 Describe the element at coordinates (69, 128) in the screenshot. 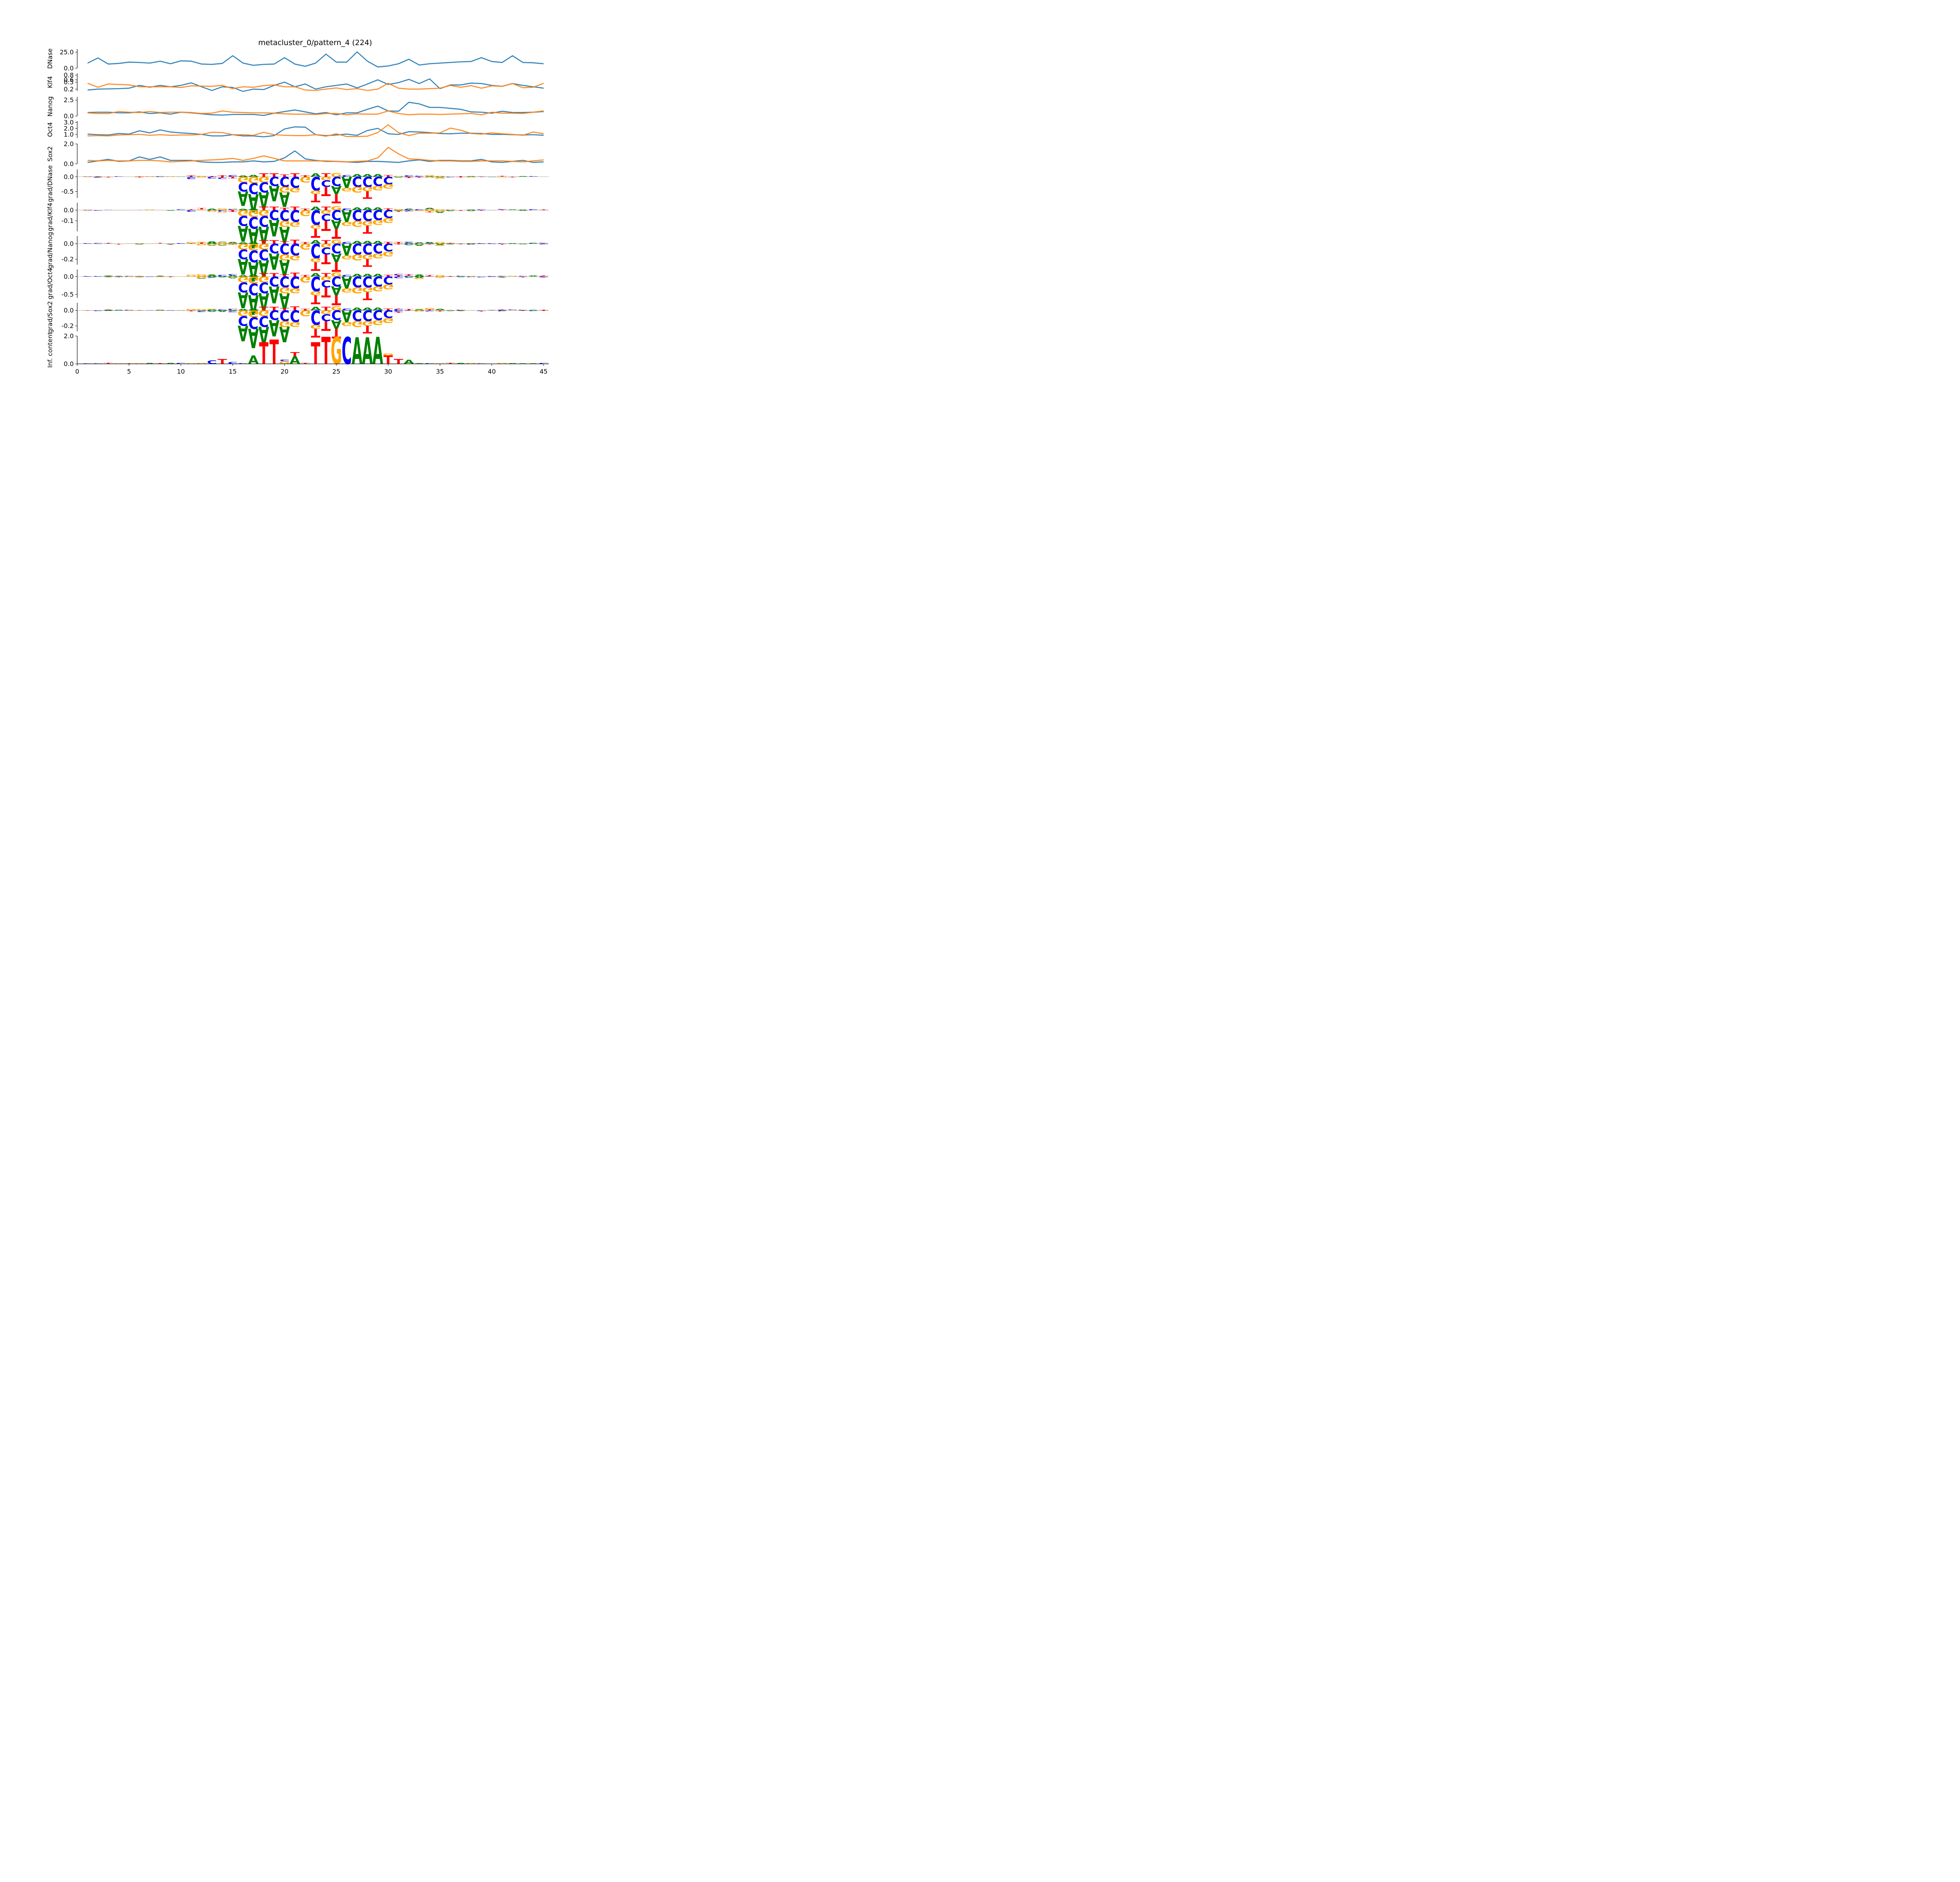

I see `y-tick-label: 2.0` at that location.